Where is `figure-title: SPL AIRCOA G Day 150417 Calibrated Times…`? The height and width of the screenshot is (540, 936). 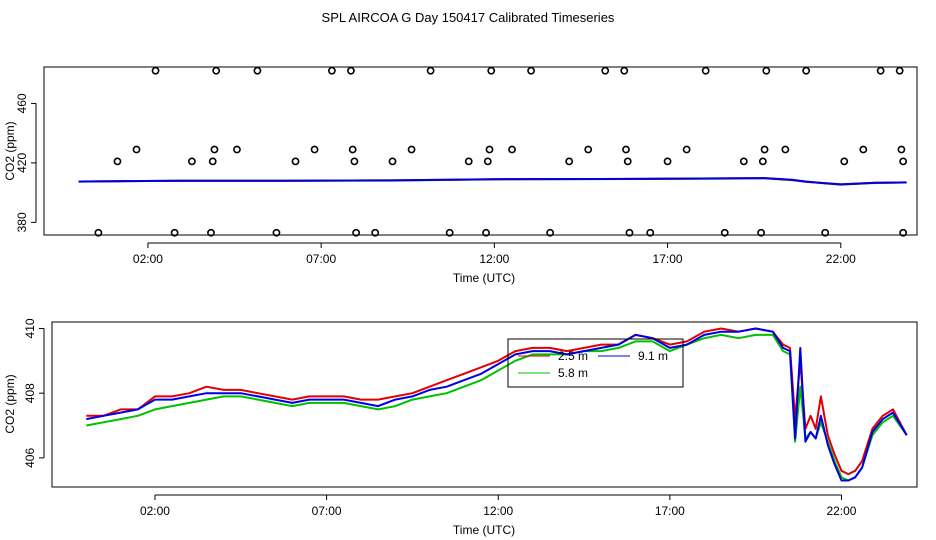 figure-title: SPL AIRCOA G Day 150417 Calibrated Times… is located at coordinates (468, 17).